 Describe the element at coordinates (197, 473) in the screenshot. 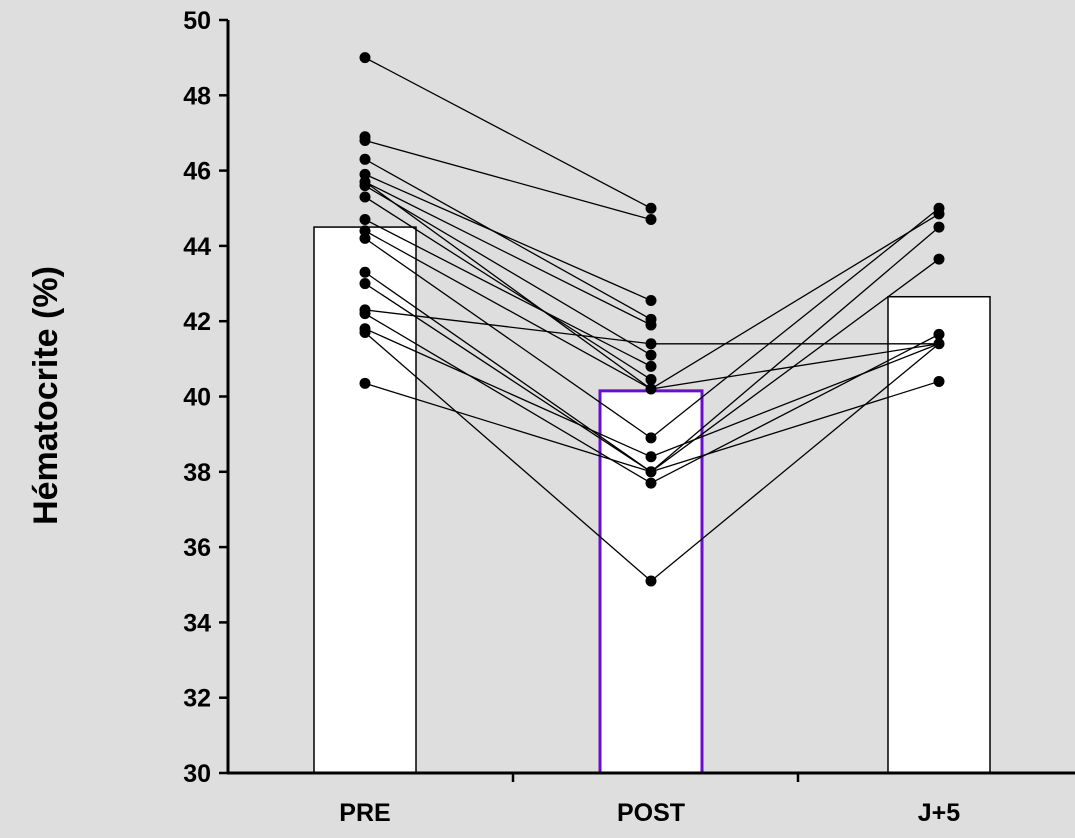

I see `y-tick-label-38: 38` at that location.